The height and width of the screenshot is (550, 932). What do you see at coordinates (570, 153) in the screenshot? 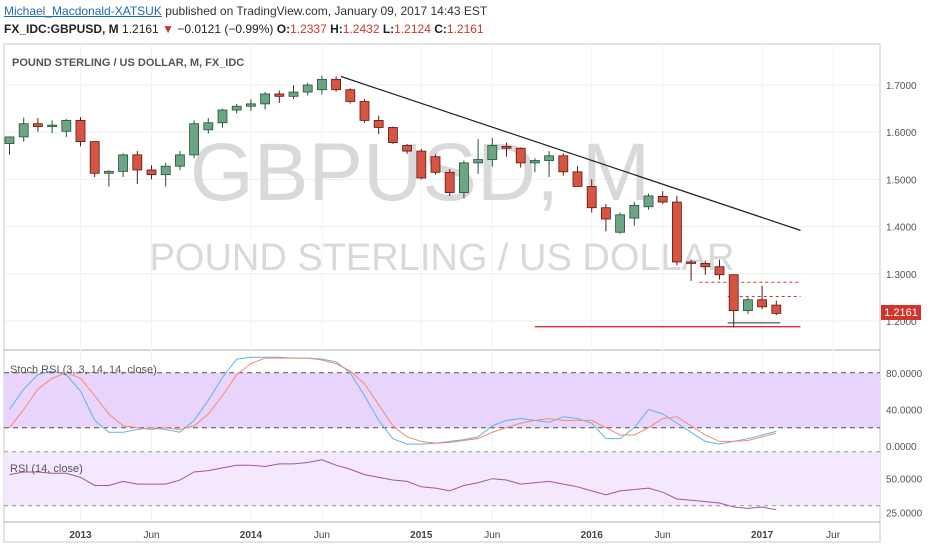
I see `trendline` at bounding box center [570, 153].